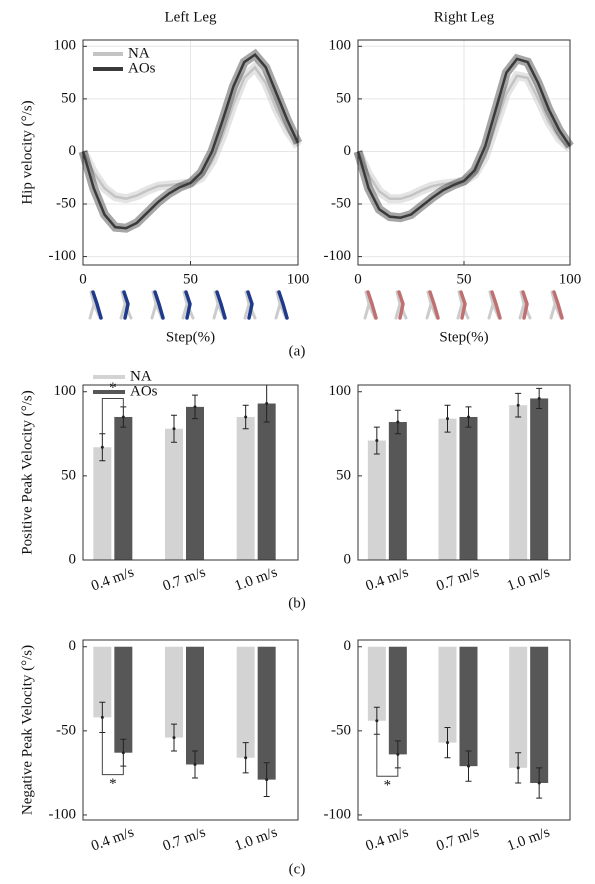  What do you see at coordinates (83, 279) in the screenshot?
I see `x-tick-label: 0` at bounding box center [83, 279].